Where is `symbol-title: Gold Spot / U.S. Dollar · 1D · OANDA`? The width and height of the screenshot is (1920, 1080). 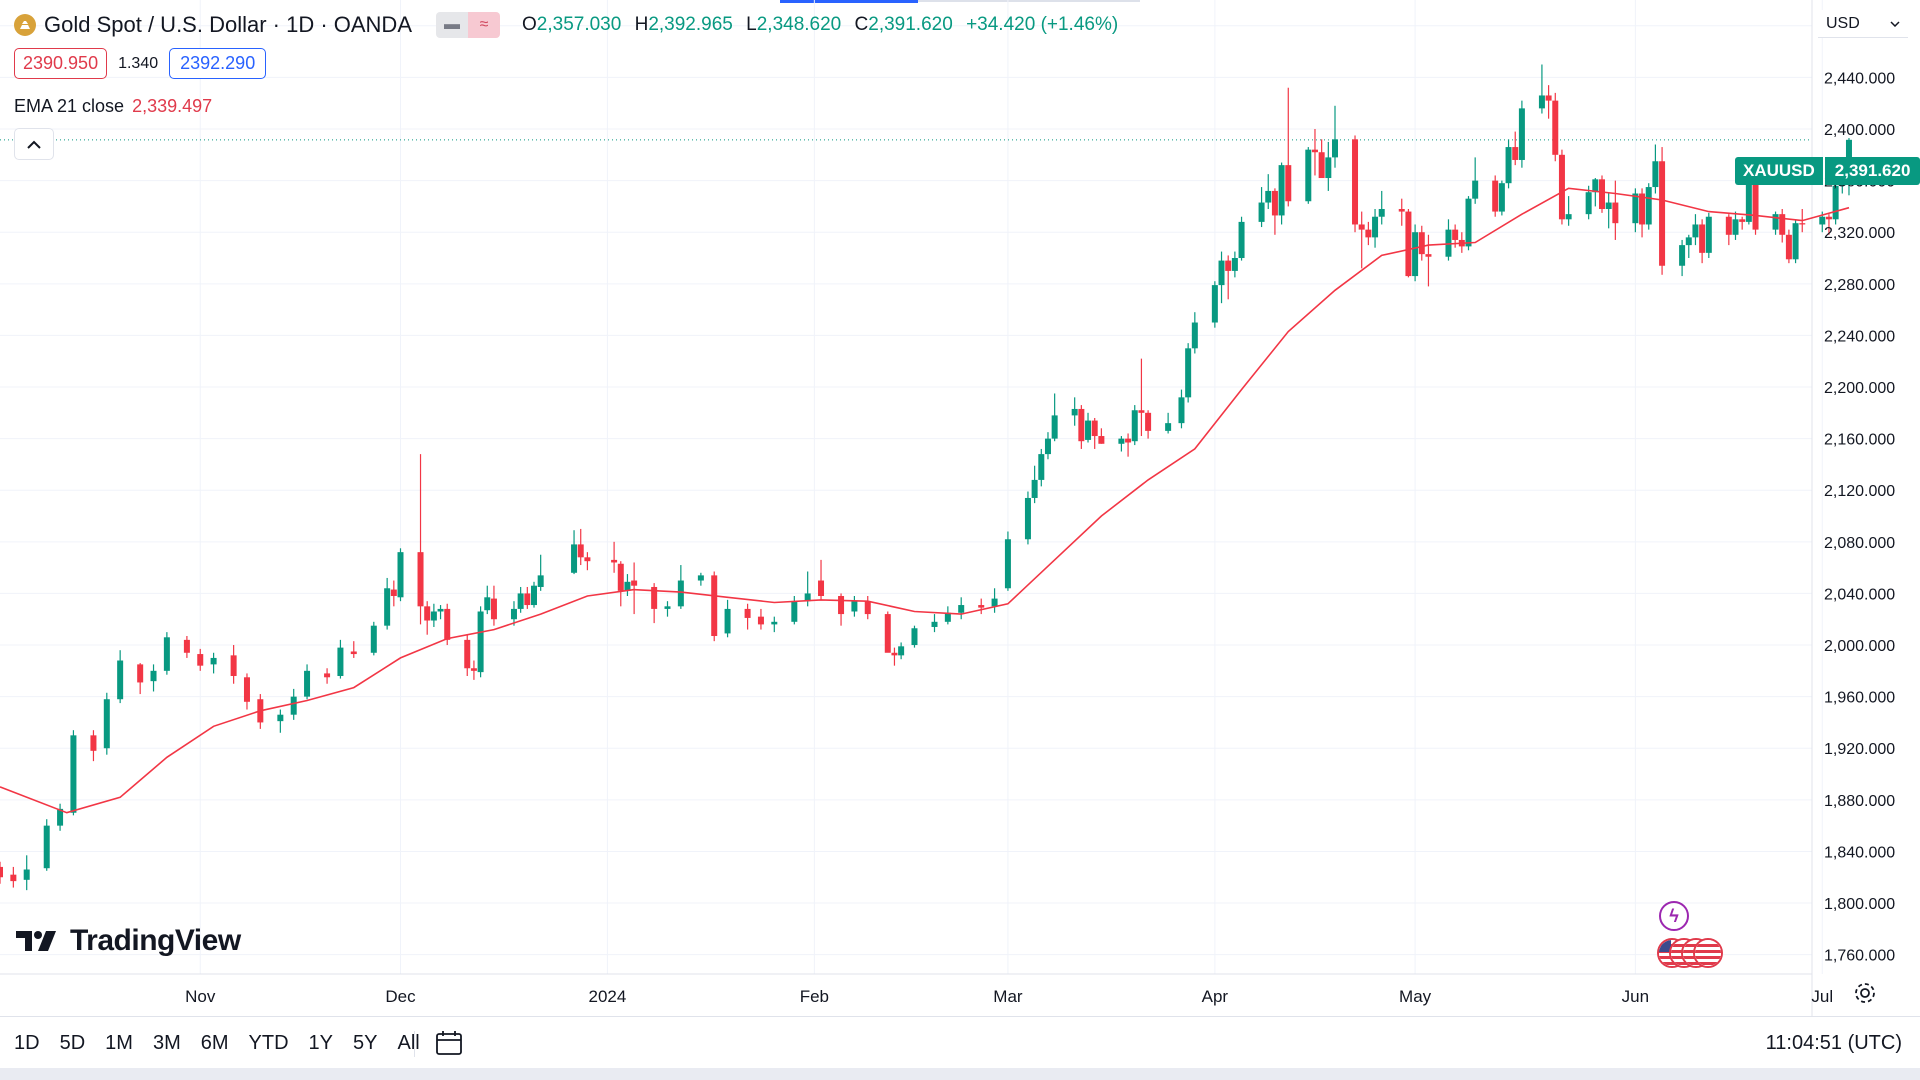 symbol-title: Gold Spot / U.S. Dollar · 1D · OANDA is located at coordinates (228, 24).